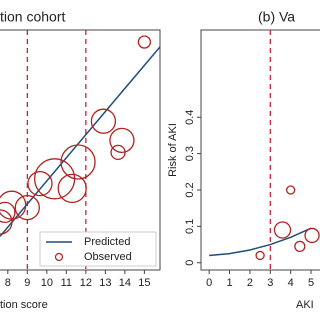  Describe the element at coordinates (144, 283) in the screenshot. I see `x-tick-label: 15` at that location.